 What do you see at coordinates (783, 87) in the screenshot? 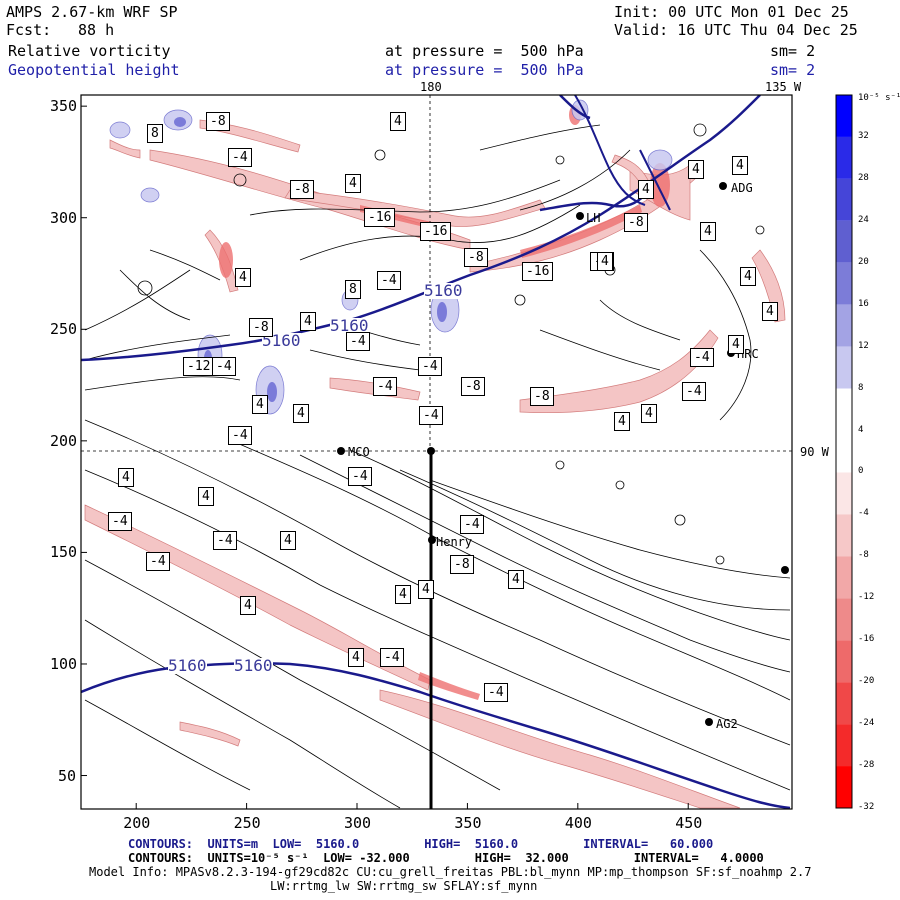
I see `meridian-label-135w: 135 W` at bounding box center [783, 87].